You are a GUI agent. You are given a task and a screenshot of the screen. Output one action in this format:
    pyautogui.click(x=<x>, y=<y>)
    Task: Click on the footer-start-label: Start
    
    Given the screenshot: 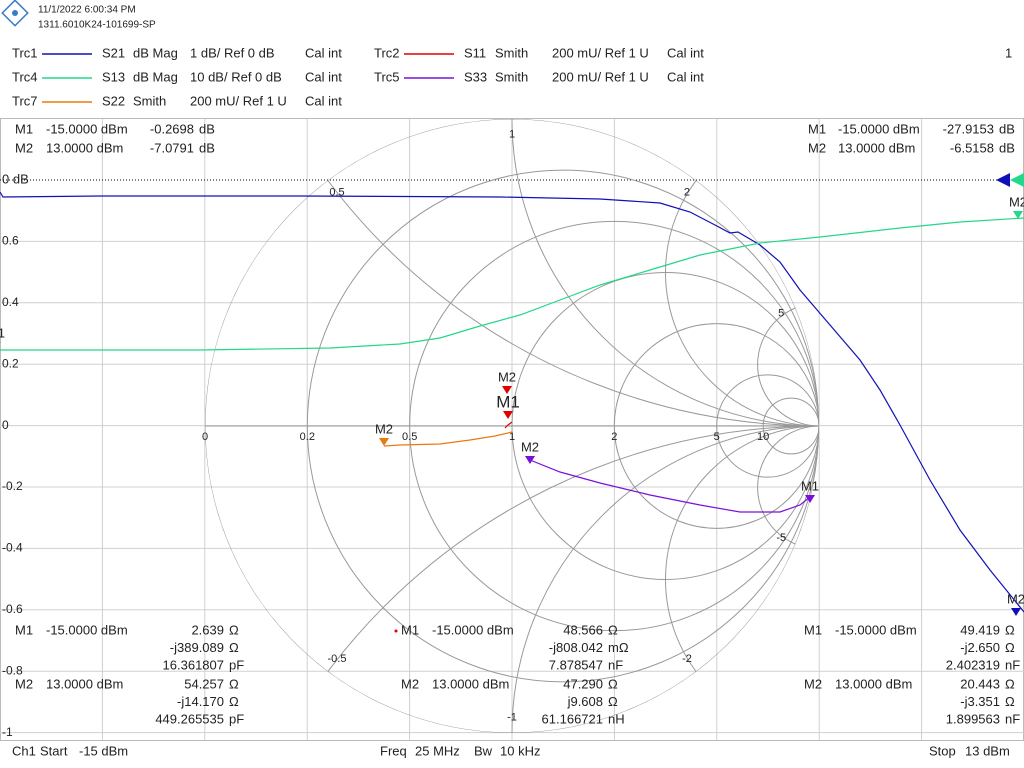 What is the action you would take?
    pyautogui.click(x=54, y=750)
    